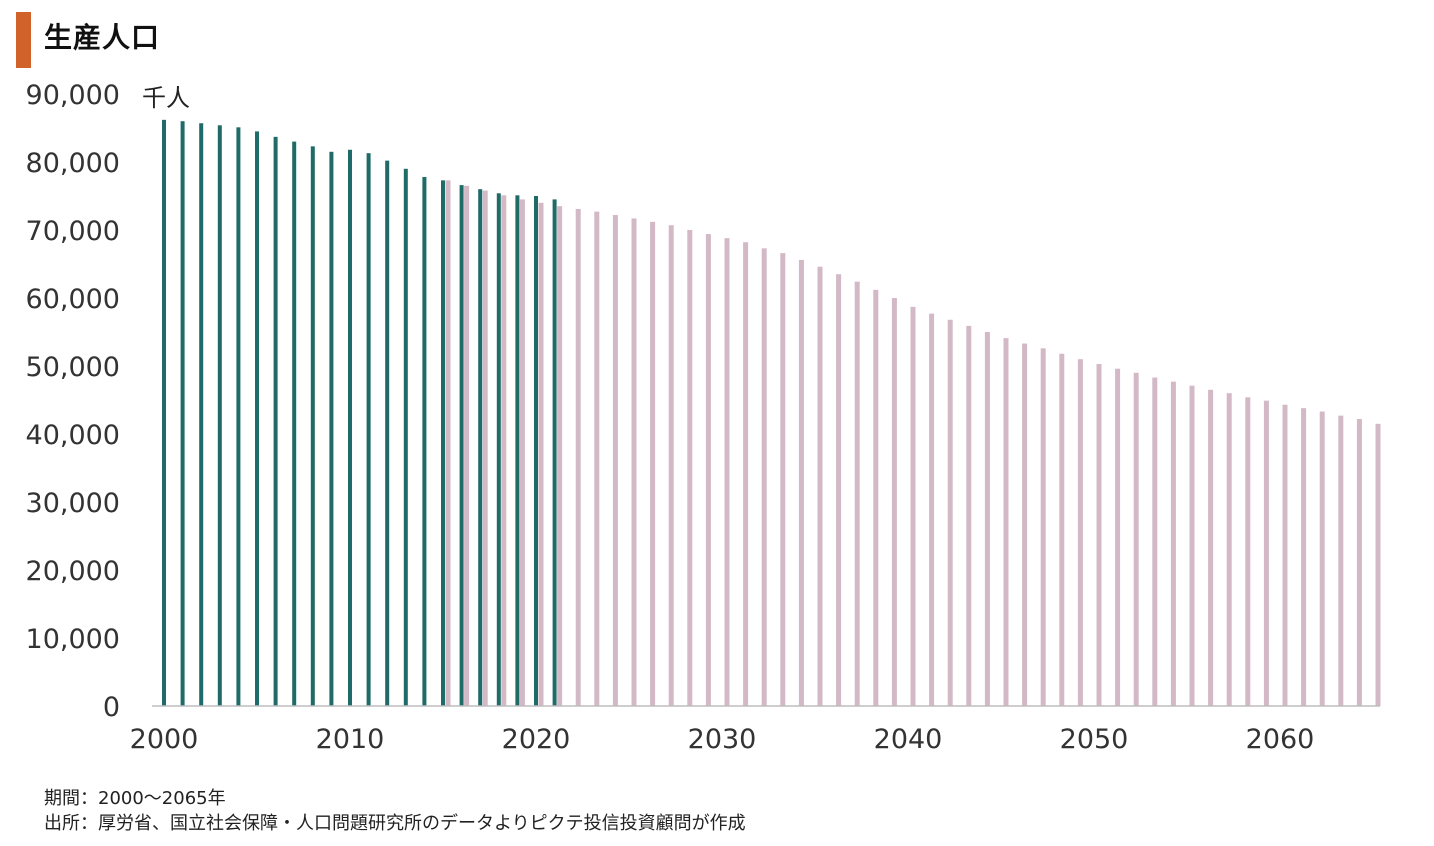 The image size is (1434, 846). Describe the element at coordinates (135, 798) in the screenshot. I see `footer-period: 期間：2000～2065年` at that location.